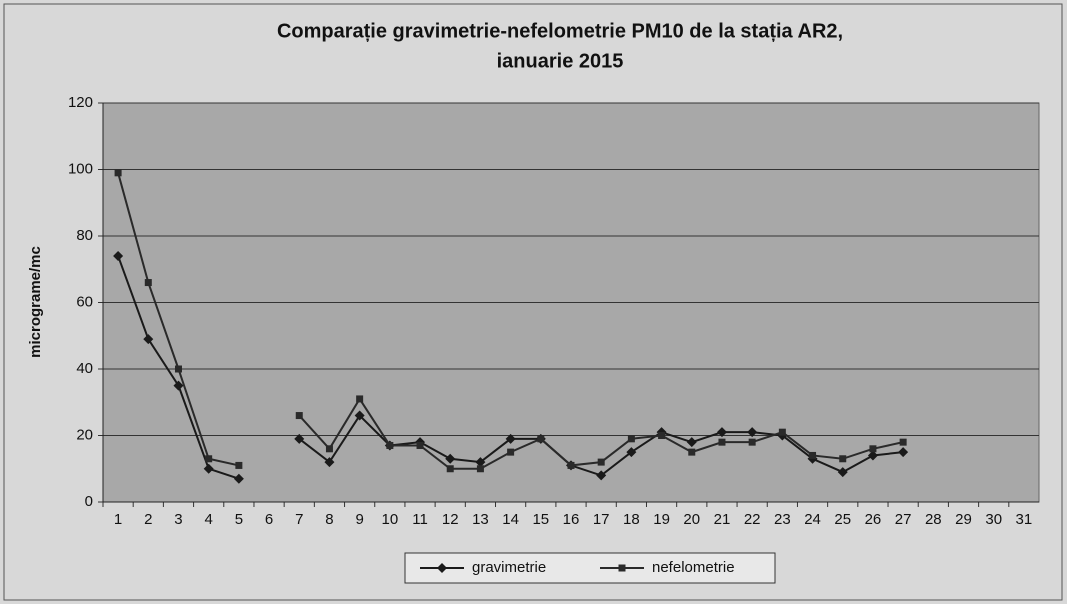  I want to click on x-tick-label: 8, so click(329, 519).